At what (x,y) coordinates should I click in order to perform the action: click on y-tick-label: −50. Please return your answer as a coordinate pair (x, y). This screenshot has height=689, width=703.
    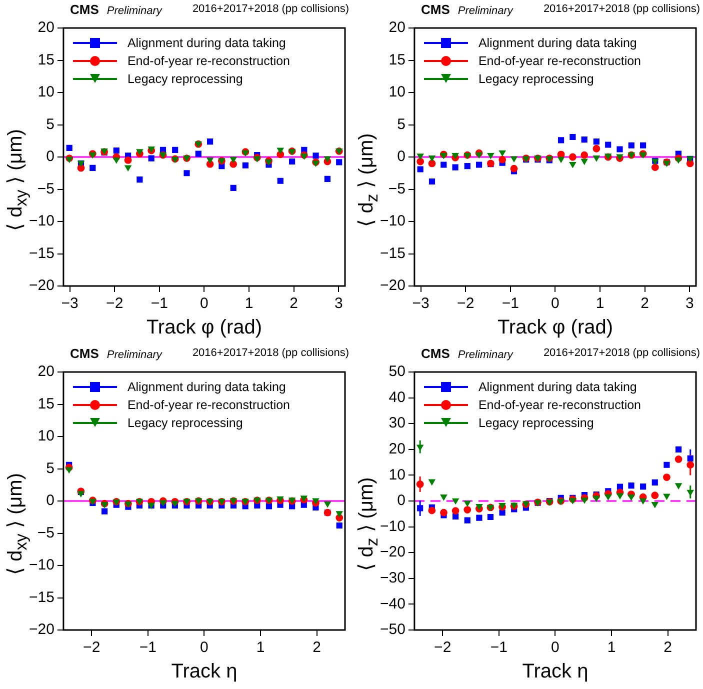
    Looking at the image, I should click on (393, 629).